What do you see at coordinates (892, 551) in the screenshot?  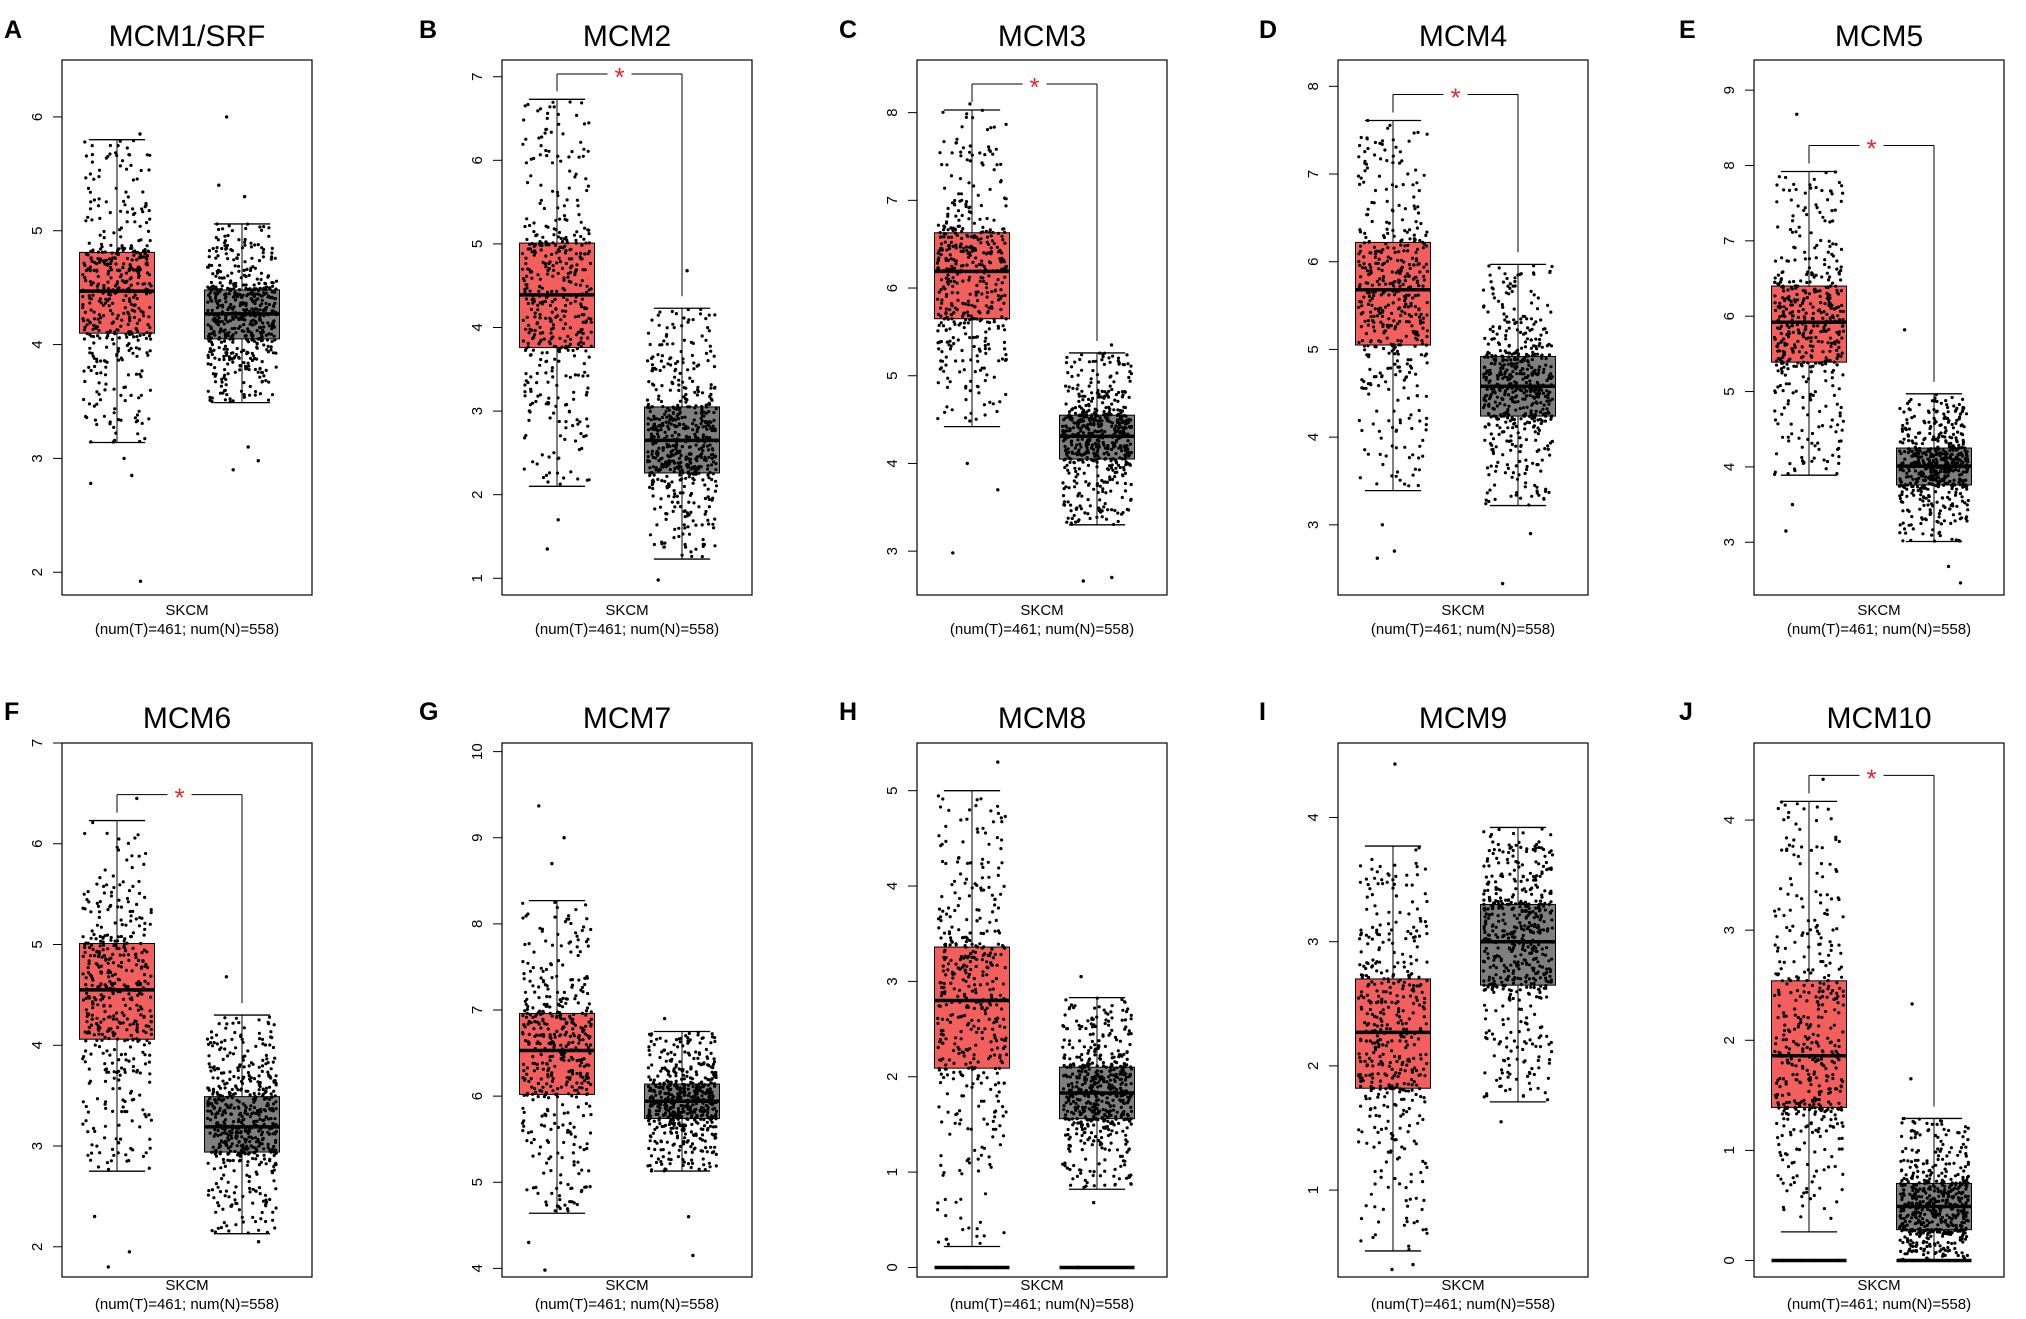 I see `y-tick-label: 3` at bounding box center [892, 551].